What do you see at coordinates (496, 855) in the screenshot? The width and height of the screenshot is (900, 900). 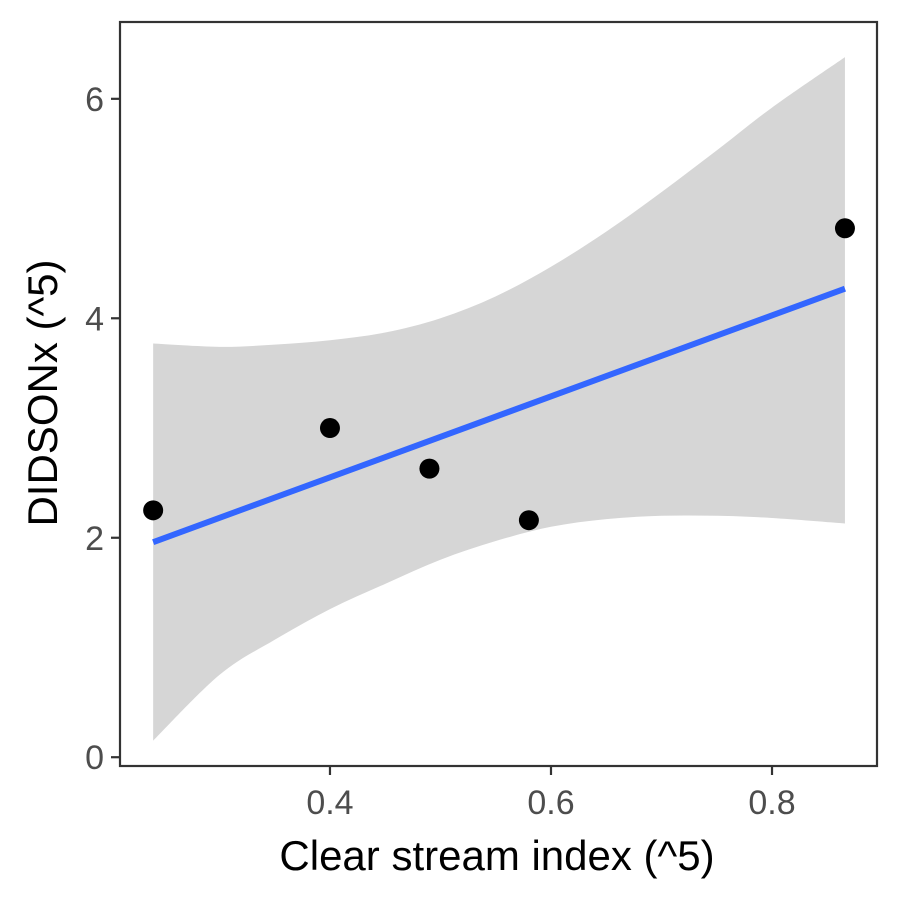 I see `x-axis-title: Clear stream index (^5)` at bounding box center [496, 855].